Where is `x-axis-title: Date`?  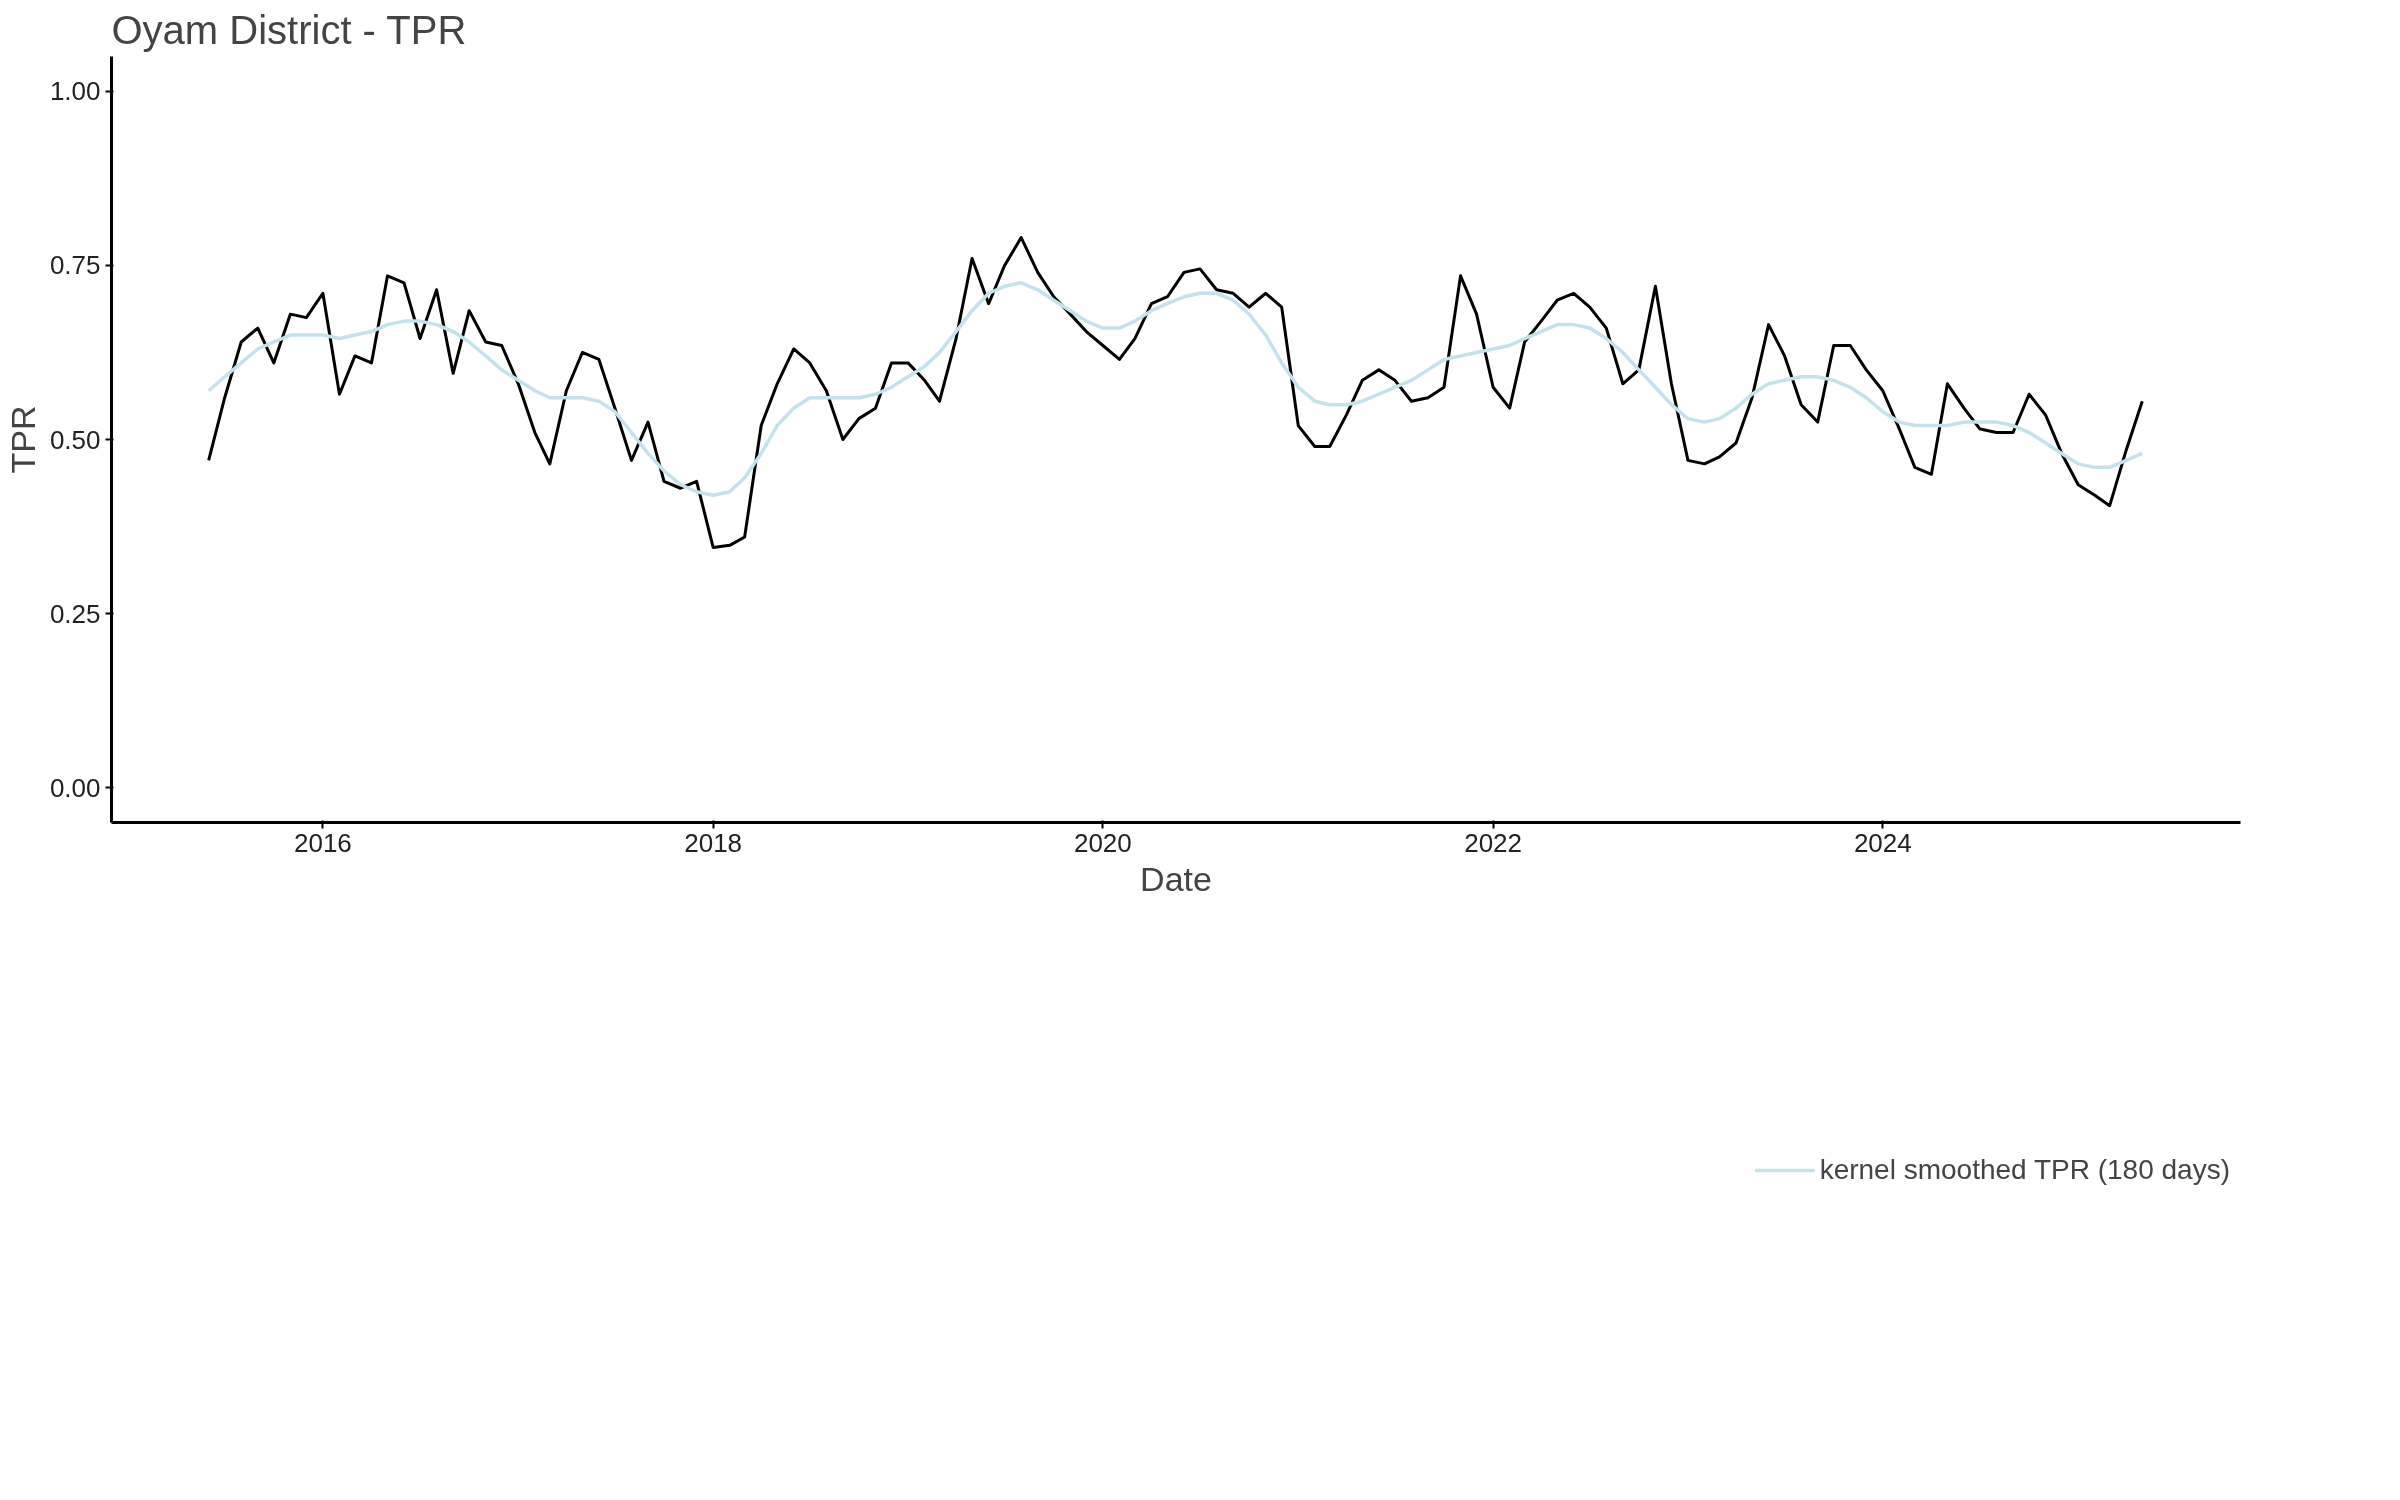
x-axis-title: Date is located at coordinates (1176, 878).